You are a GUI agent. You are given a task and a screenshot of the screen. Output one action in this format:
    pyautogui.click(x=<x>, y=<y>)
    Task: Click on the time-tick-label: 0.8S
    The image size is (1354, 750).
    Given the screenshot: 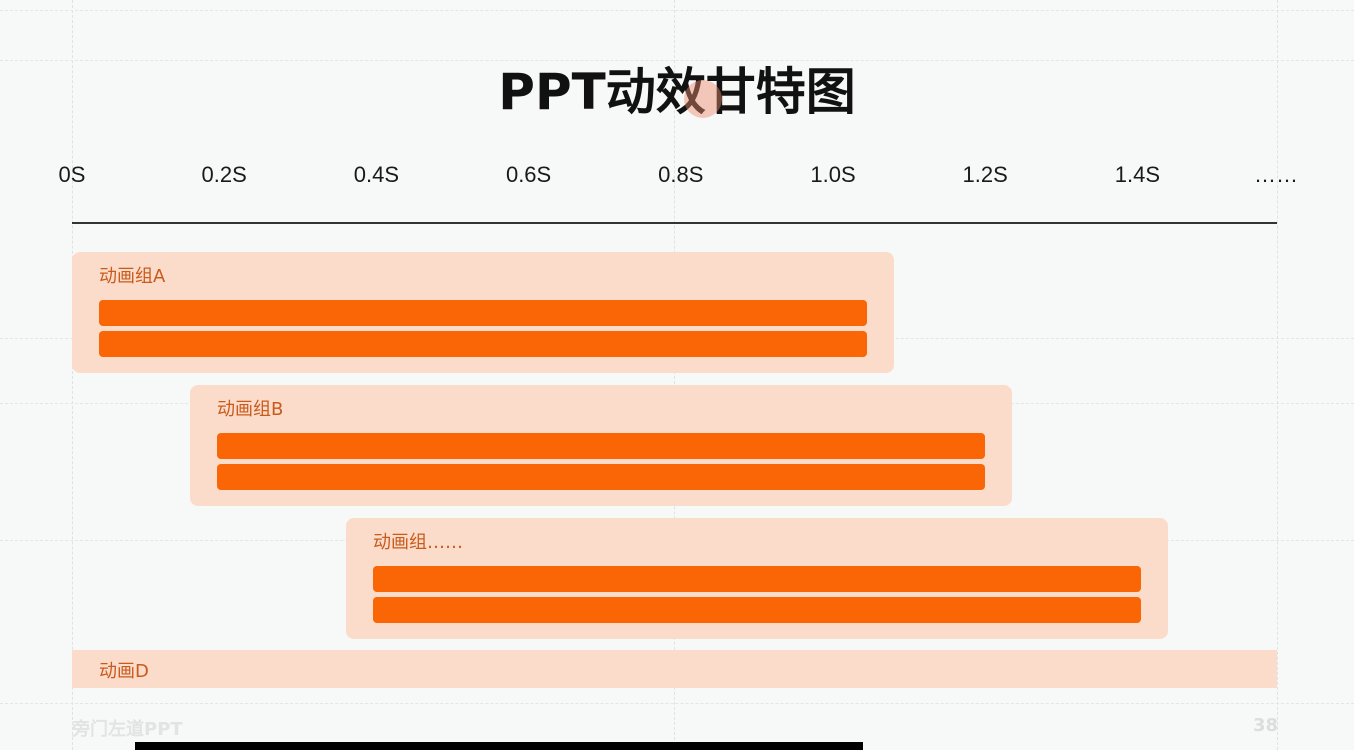 What is the action you would take?
    pyautogui.click(x=681, y=174)
    